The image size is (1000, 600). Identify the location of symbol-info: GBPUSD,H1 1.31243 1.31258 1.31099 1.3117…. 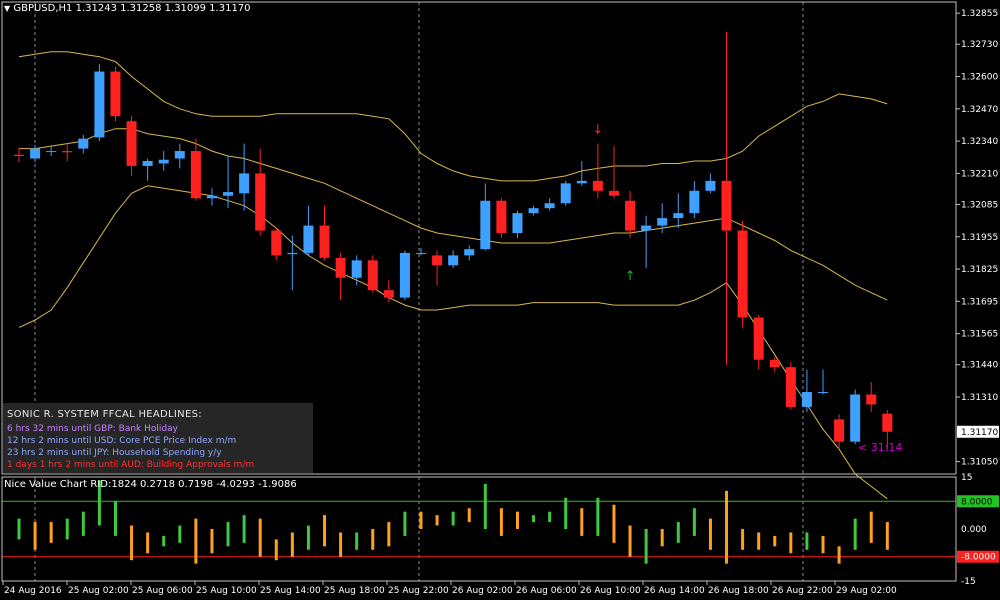
(132, 8).